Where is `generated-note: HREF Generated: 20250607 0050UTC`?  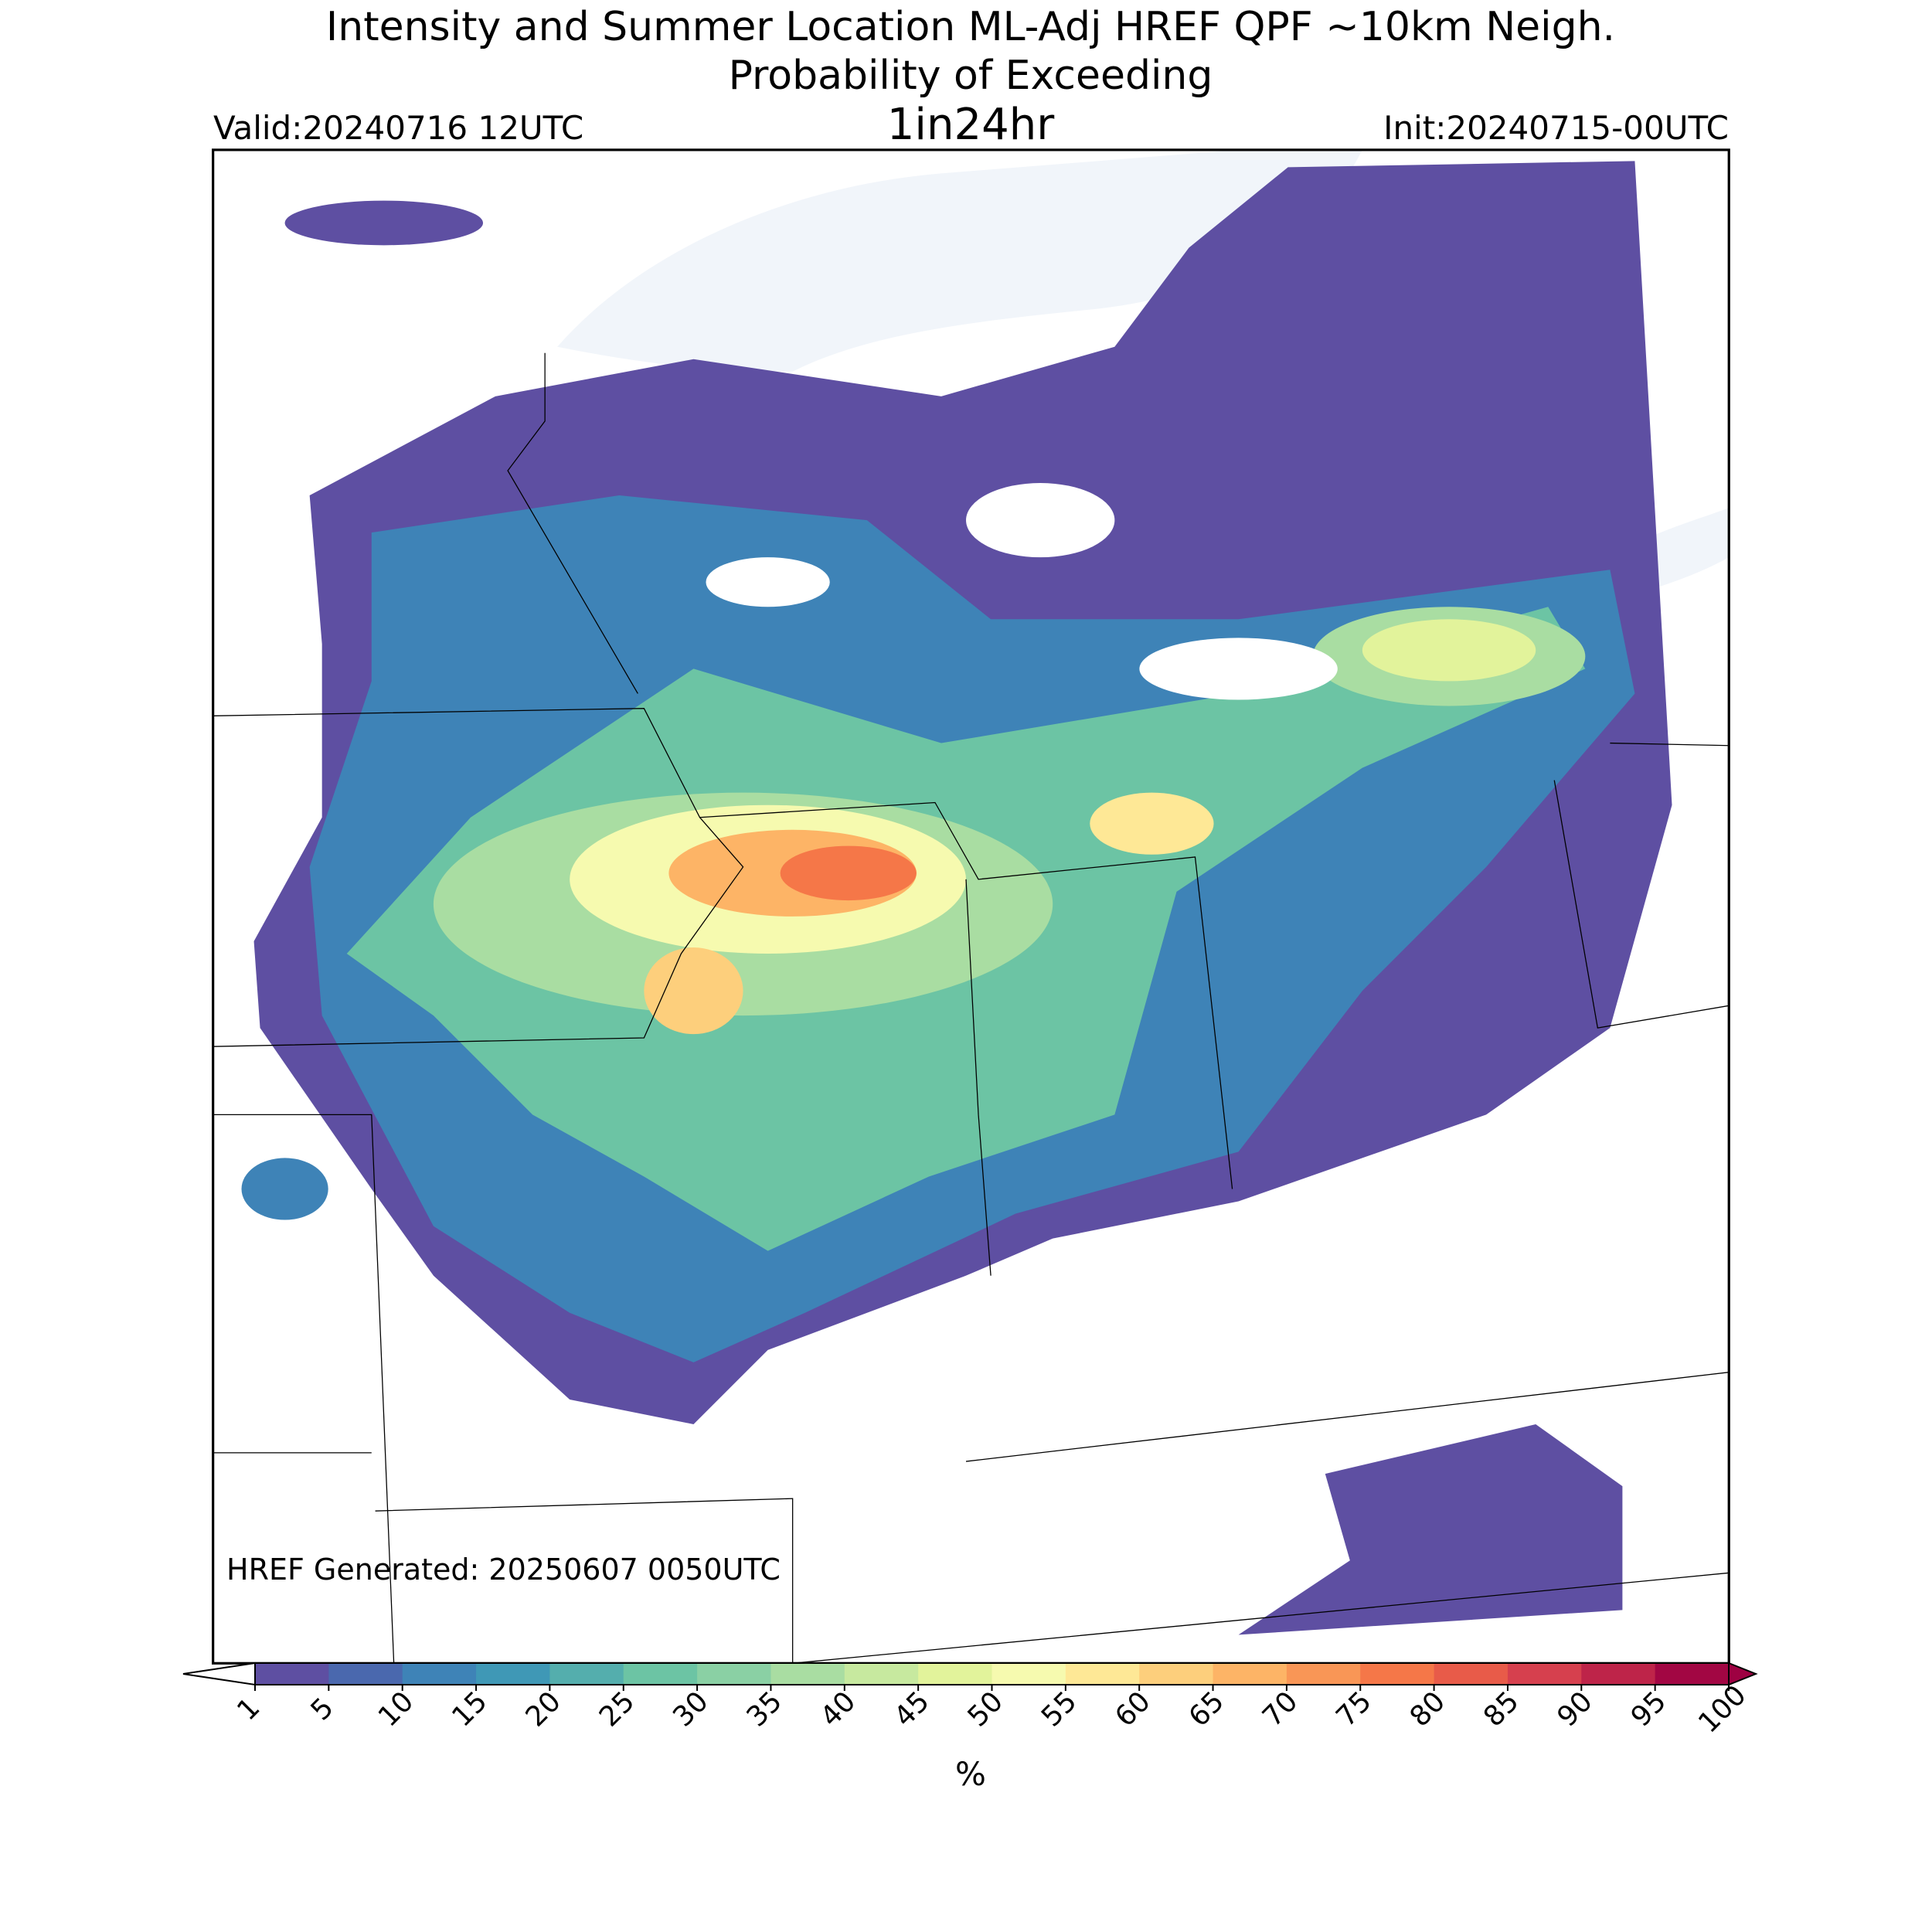
generated-note: HREF Generated: 20250607 0050UTC is located at coordinates (503, 1570).